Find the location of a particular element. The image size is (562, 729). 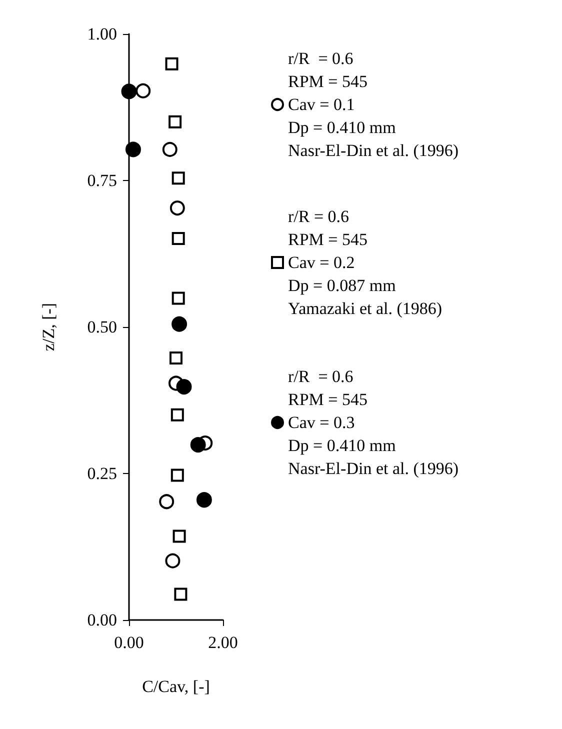

x-tick-label: 2.00 is located at coordinates (223, 642).